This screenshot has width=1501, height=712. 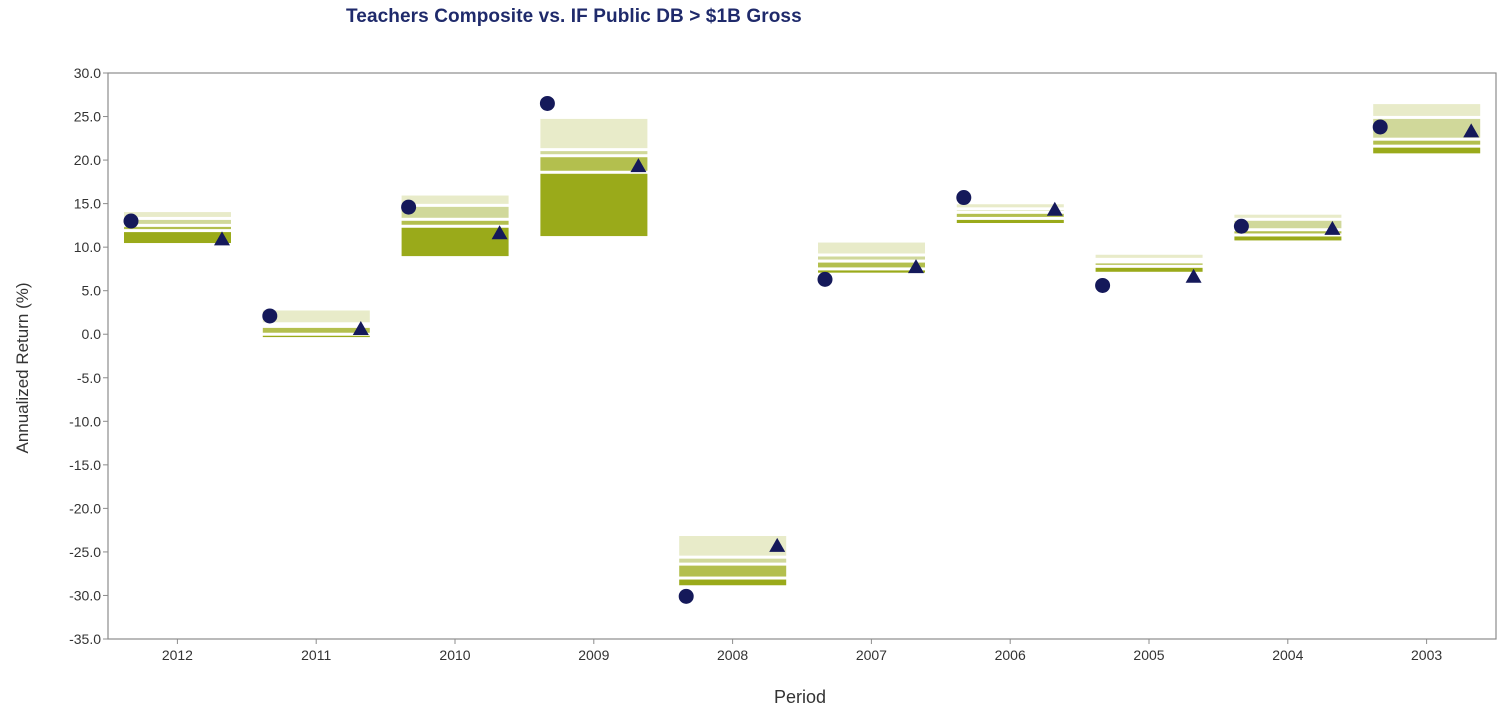 What do you see at coordinates (85, 639) in the screenshot?
I see `y-tick-label: -35.0` at bounding box center [85, 639].